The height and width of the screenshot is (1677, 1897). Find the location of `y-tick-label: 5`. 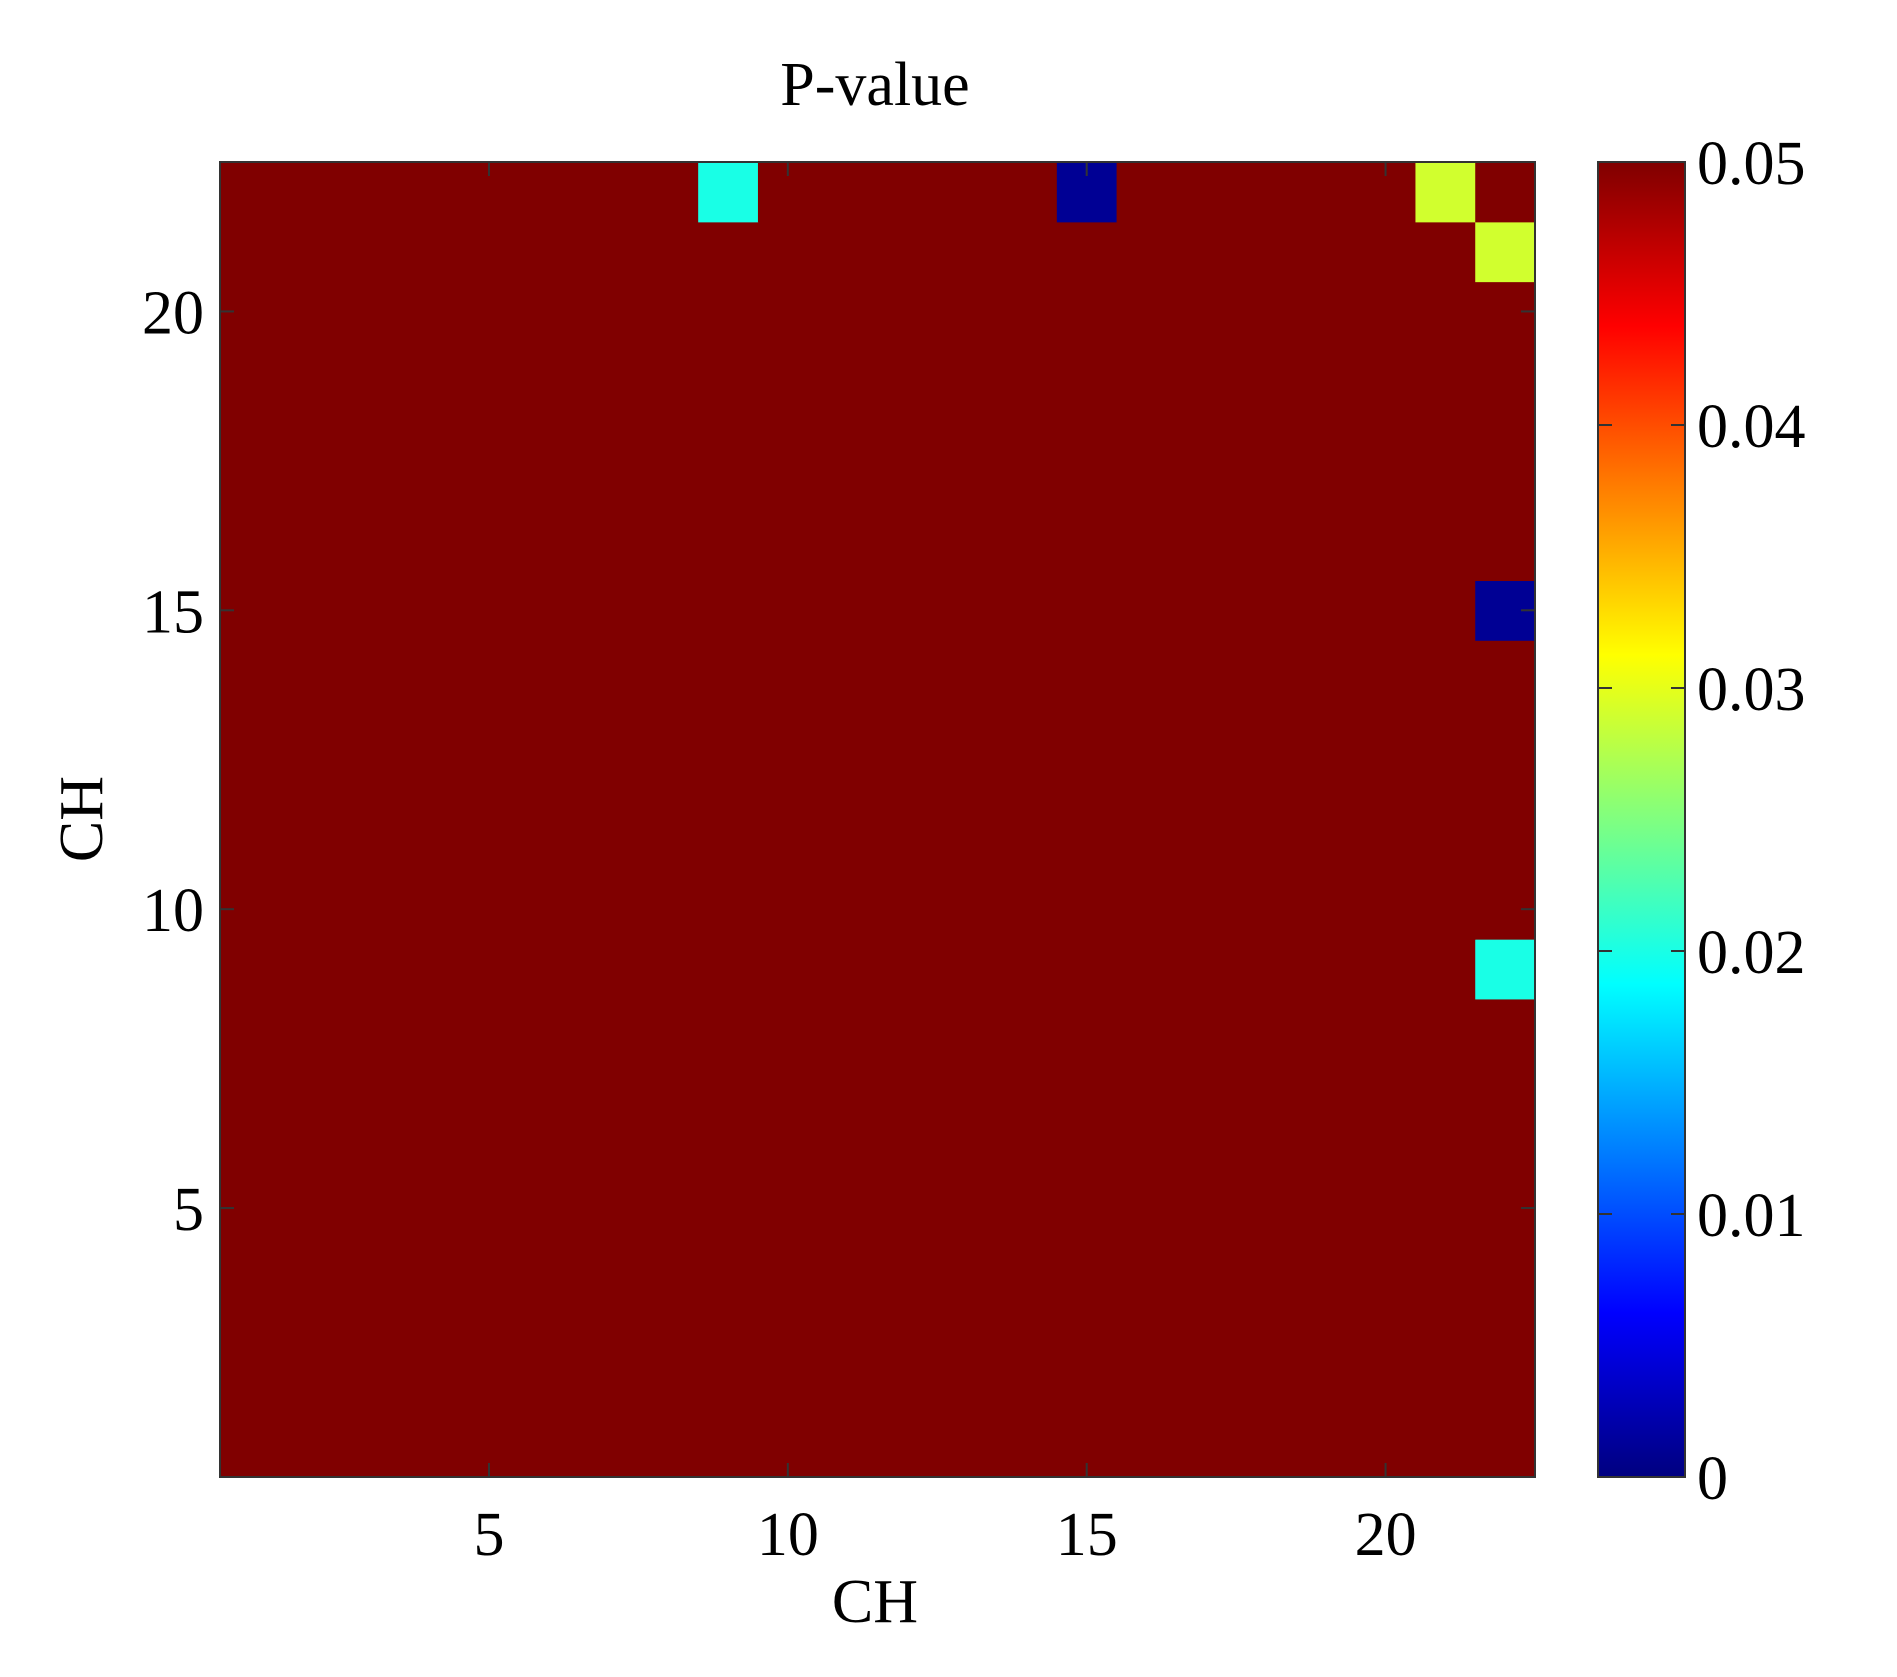

y-tick-label: 5 is located at coordinates (188, 1210).